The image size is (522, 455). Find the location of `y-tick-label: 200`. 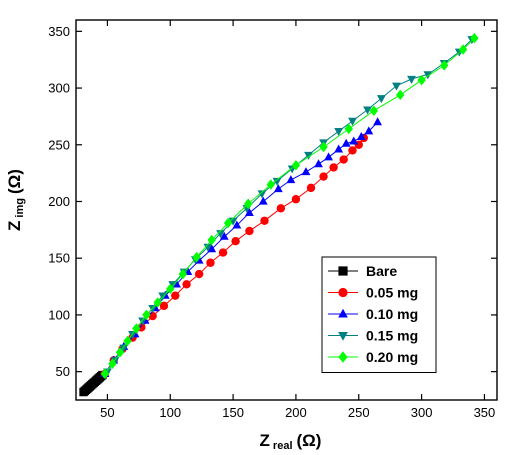

y-tick-label: 200 is located at coordinates (59, 201).